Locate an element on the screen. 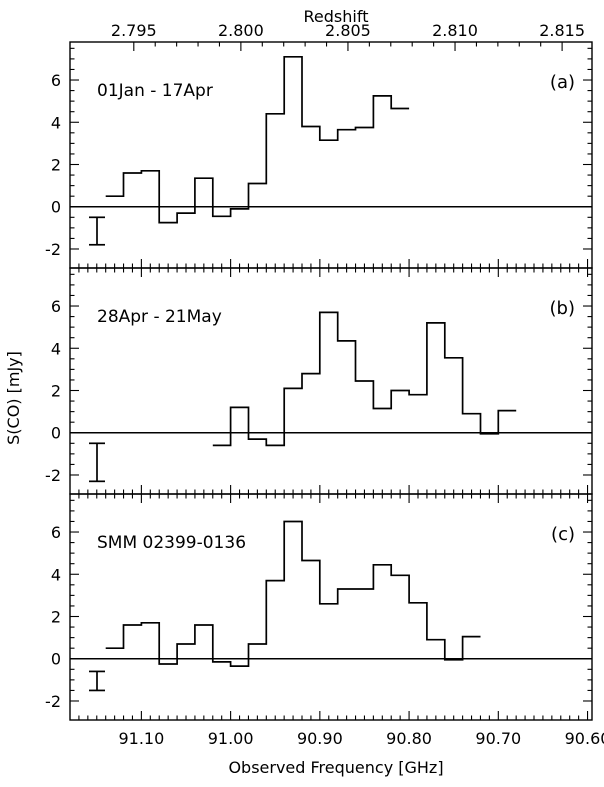  panel-a-y-tick-label: -2 is located at coordinates (53, 249).